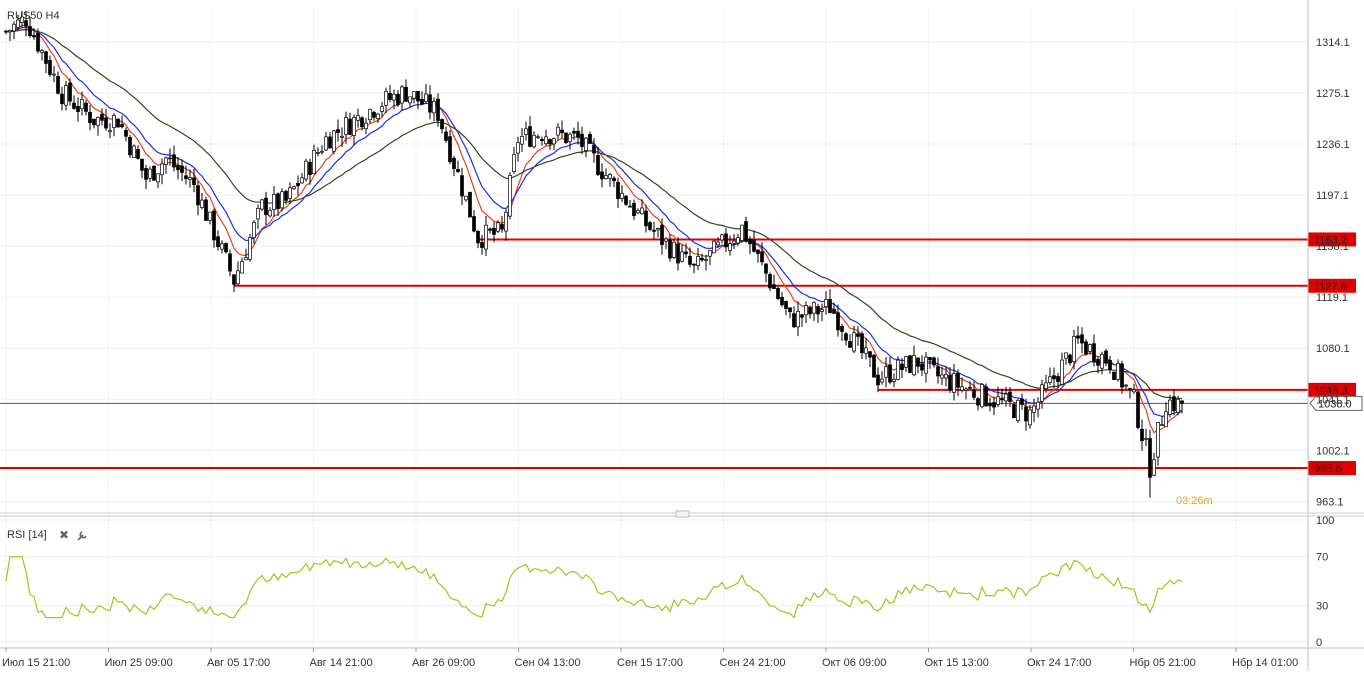 This screenshot has height=673, width=1364. I want to click on time-tick-label: Авг 14 21:00, so click(341, 663).